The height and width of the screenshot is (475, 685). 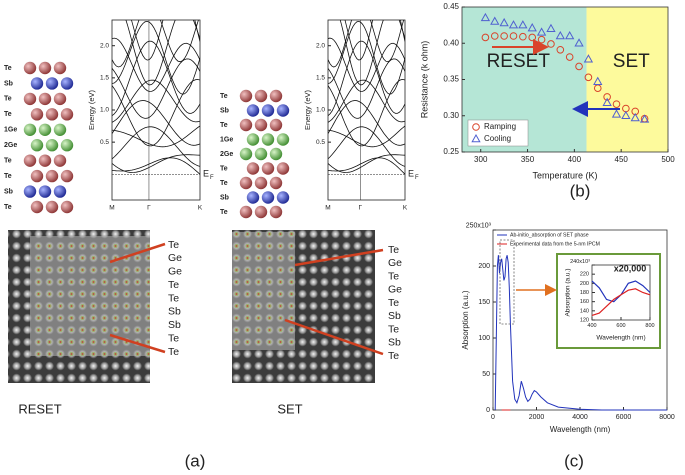 I want to click on y-tick-label: 0.30, so click(x=451, y=115).